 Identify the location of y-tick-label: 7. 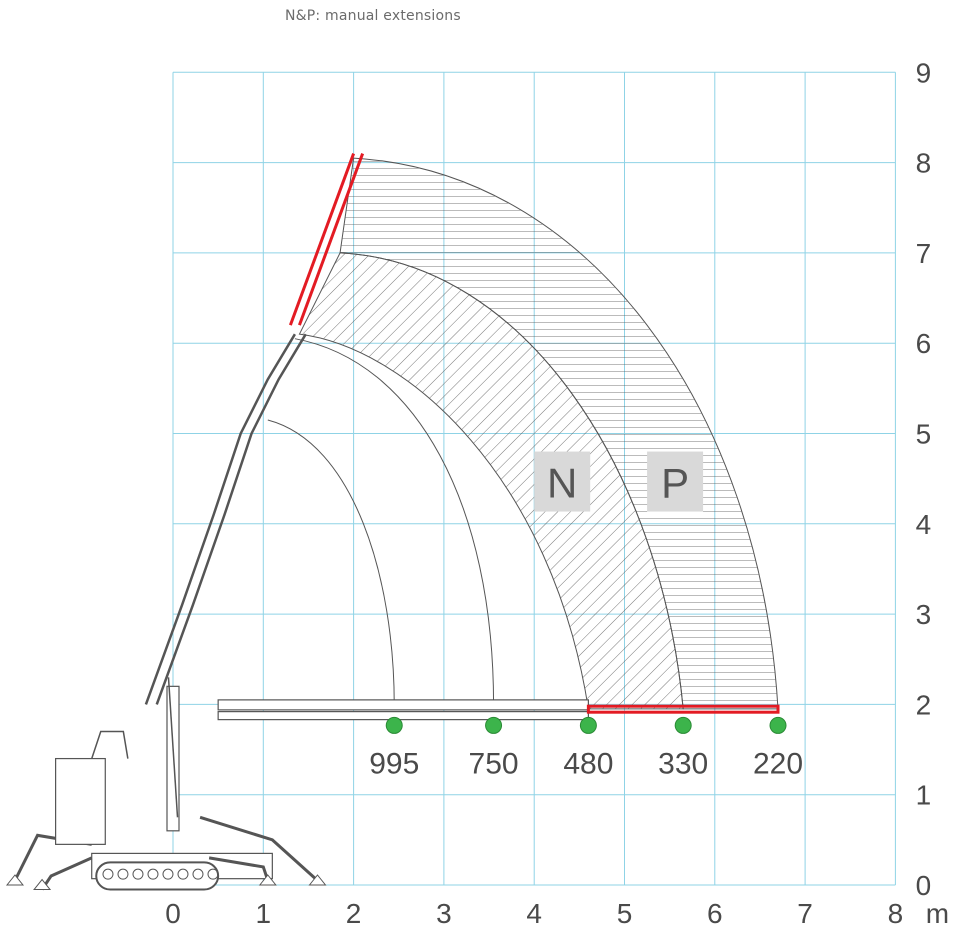
(924, 253).